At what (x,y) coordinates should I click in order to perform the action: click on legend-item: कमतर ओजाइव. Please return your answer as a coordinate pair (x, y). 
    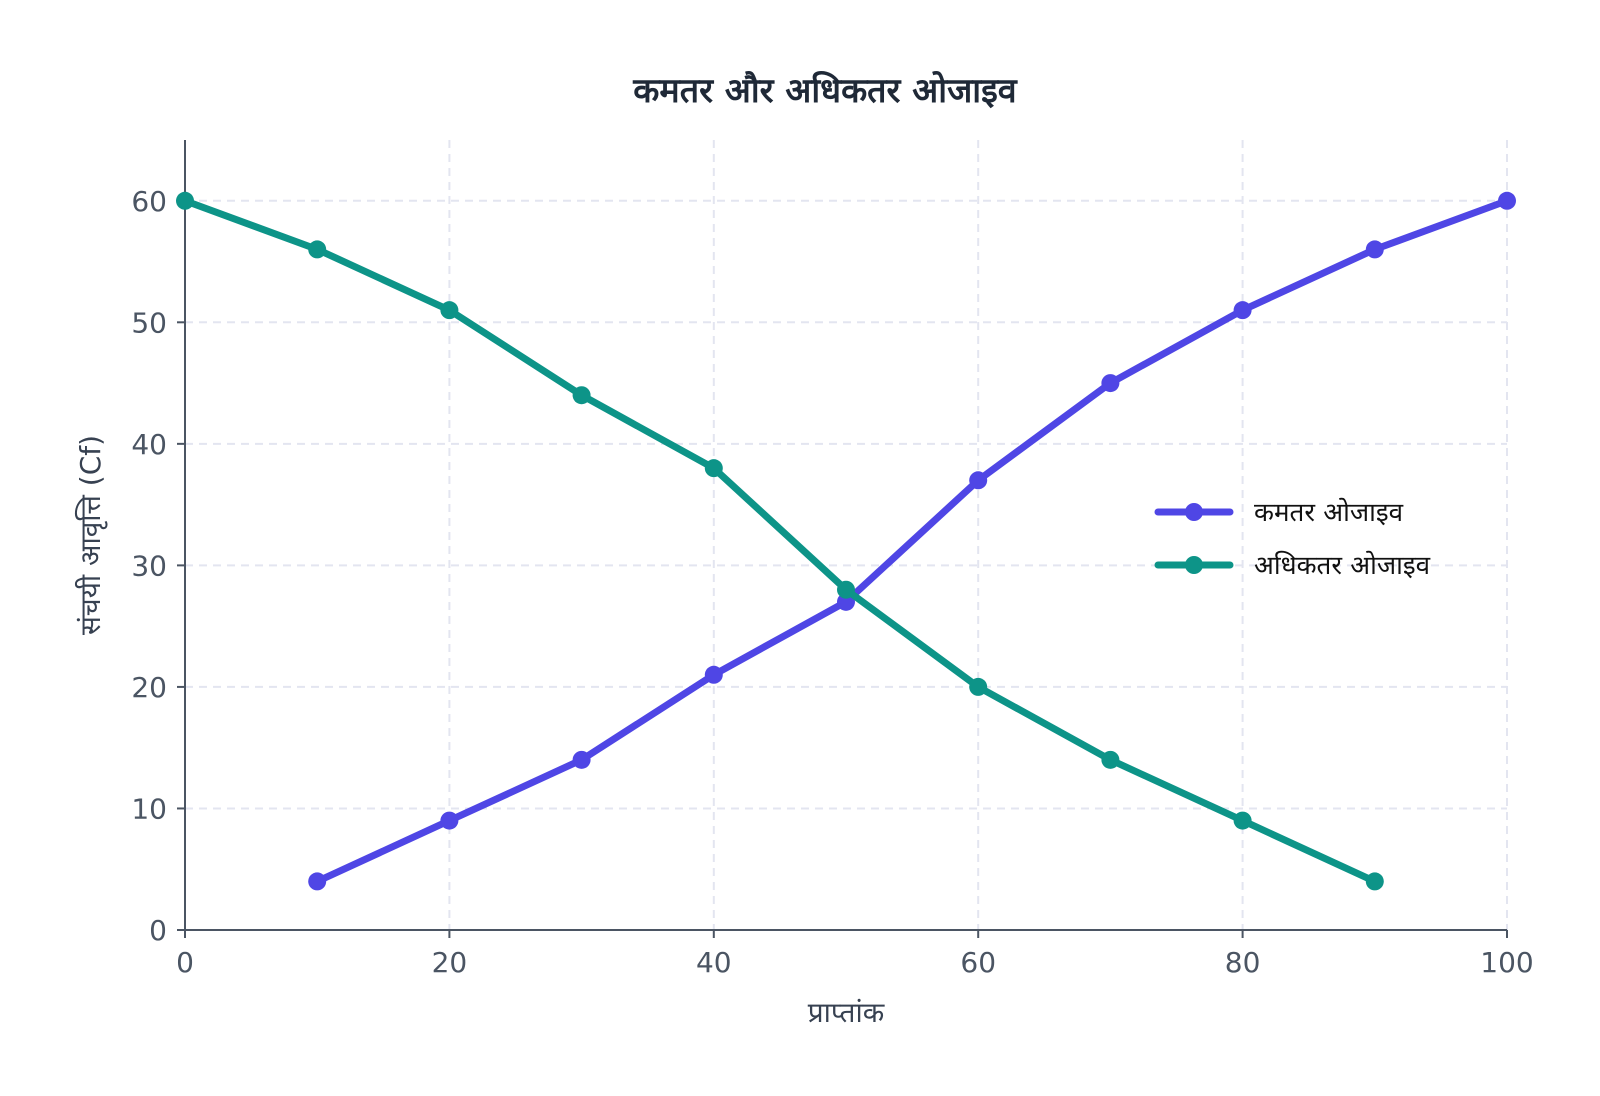
    Looking at the image, I should click on (1279, 512).